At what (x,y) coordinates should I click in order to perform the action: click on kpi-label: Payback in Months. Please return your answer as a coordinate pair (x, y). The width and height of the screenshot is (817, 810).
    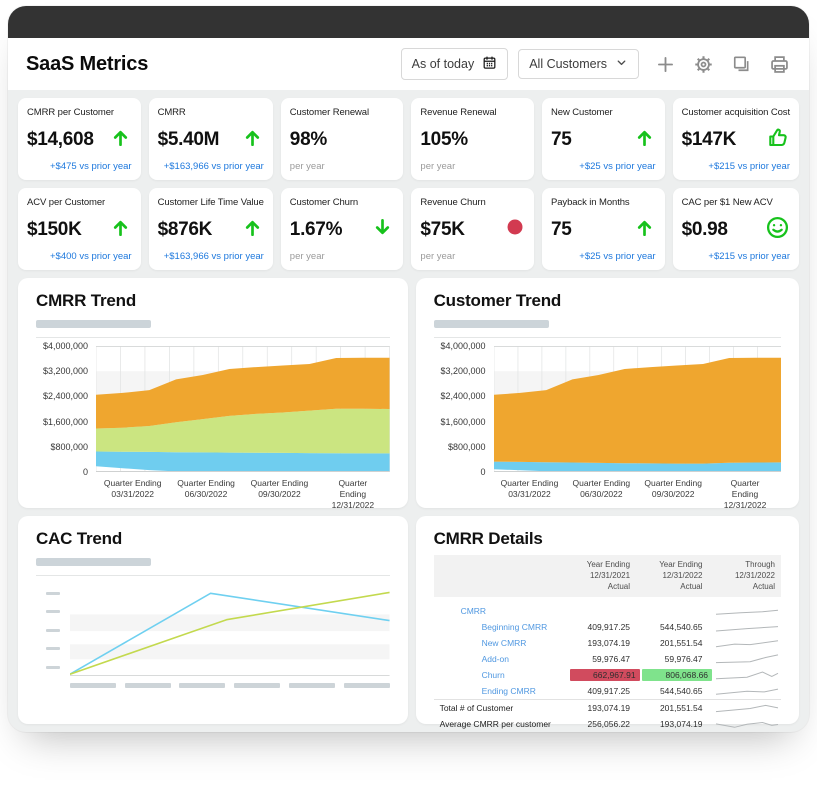
    Looking at the image, I should click on (590, 202).